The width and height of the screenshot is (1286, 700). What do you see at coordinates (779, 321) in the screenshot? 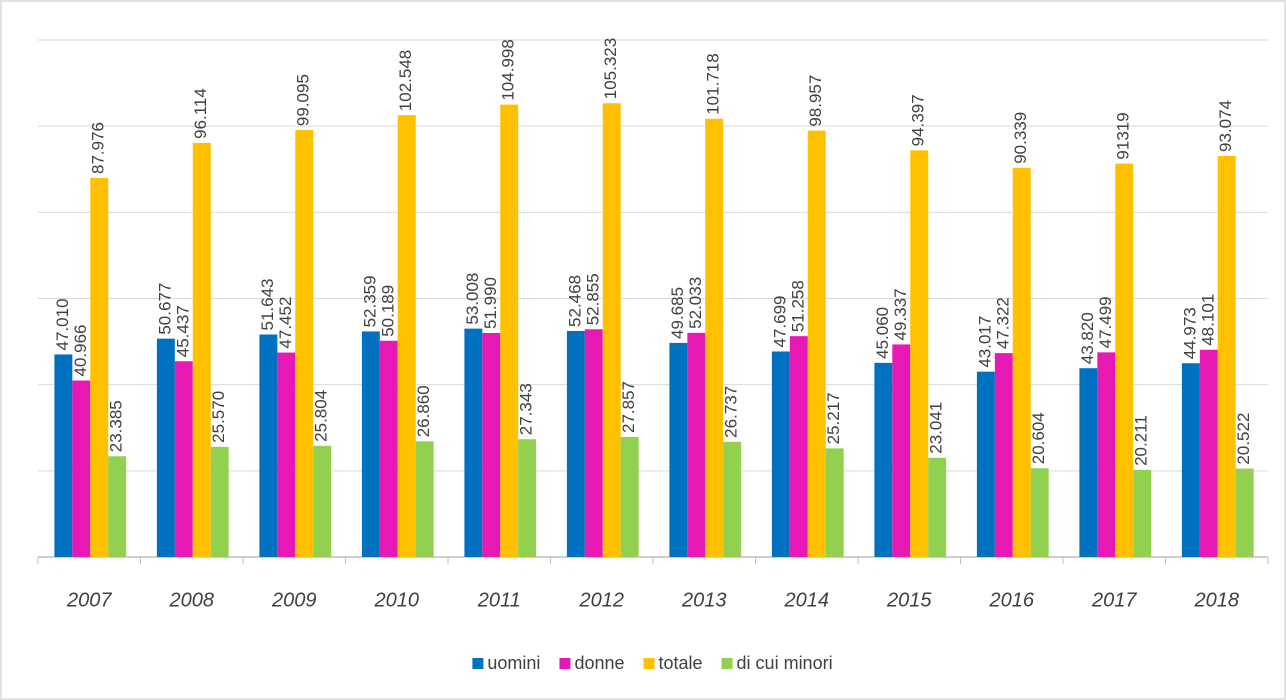
I see `data-label: 47.699` at bounding box center [779, 321].